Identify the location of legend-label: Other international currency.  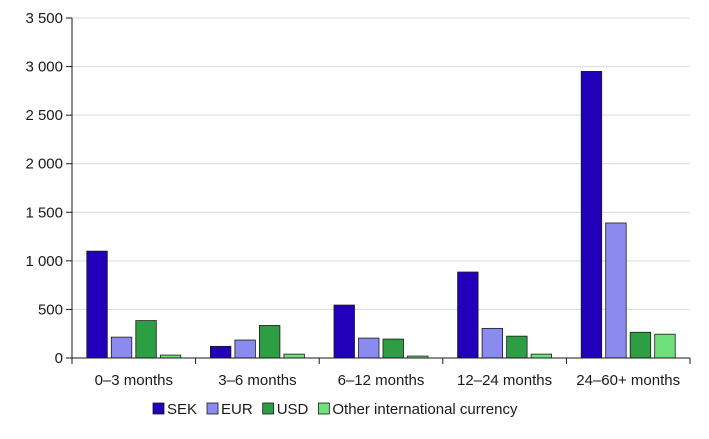
(425, 409).